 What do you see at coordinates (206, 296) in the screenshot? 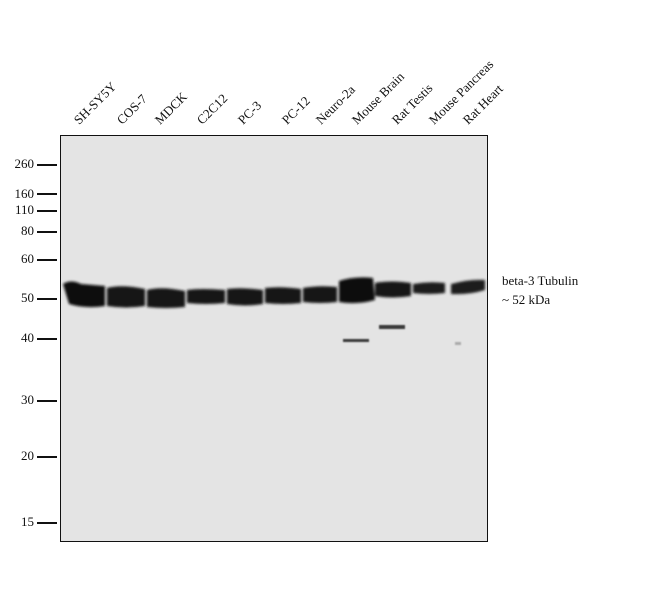
I see `band-c2c12` at bounding box center [206, 296].